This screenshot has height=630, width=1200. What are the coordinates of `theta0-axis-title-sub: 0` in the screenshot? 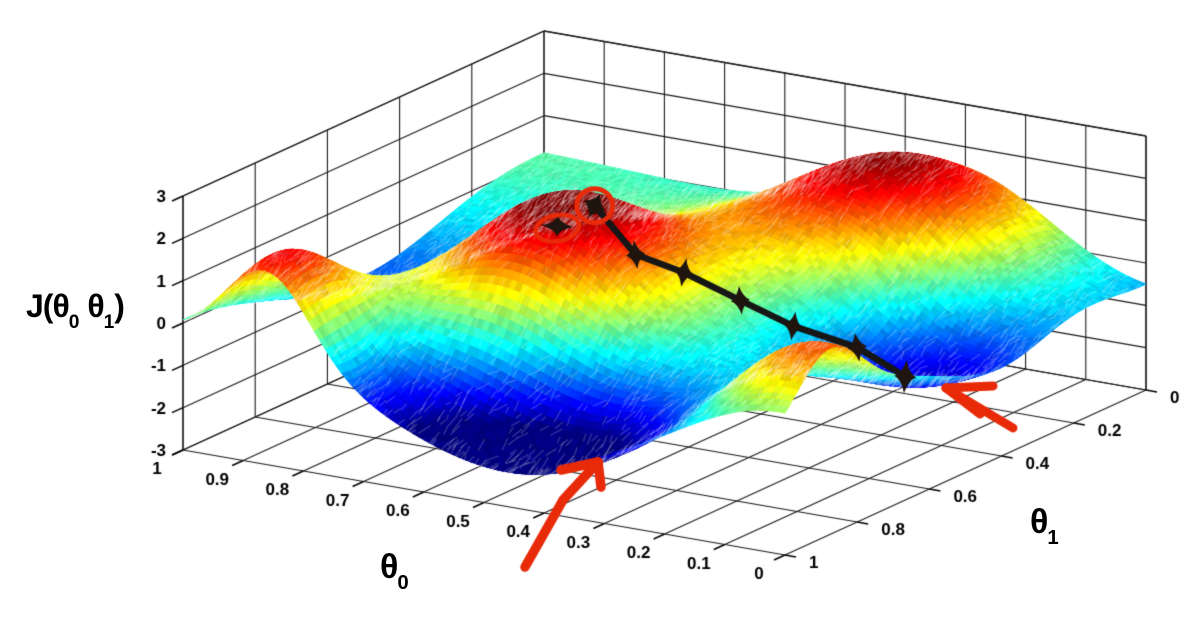 It's located at (403, 583).